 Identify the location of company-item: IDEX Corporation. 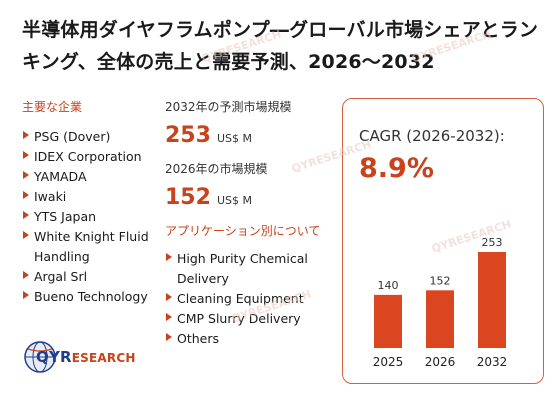
(97, 157).